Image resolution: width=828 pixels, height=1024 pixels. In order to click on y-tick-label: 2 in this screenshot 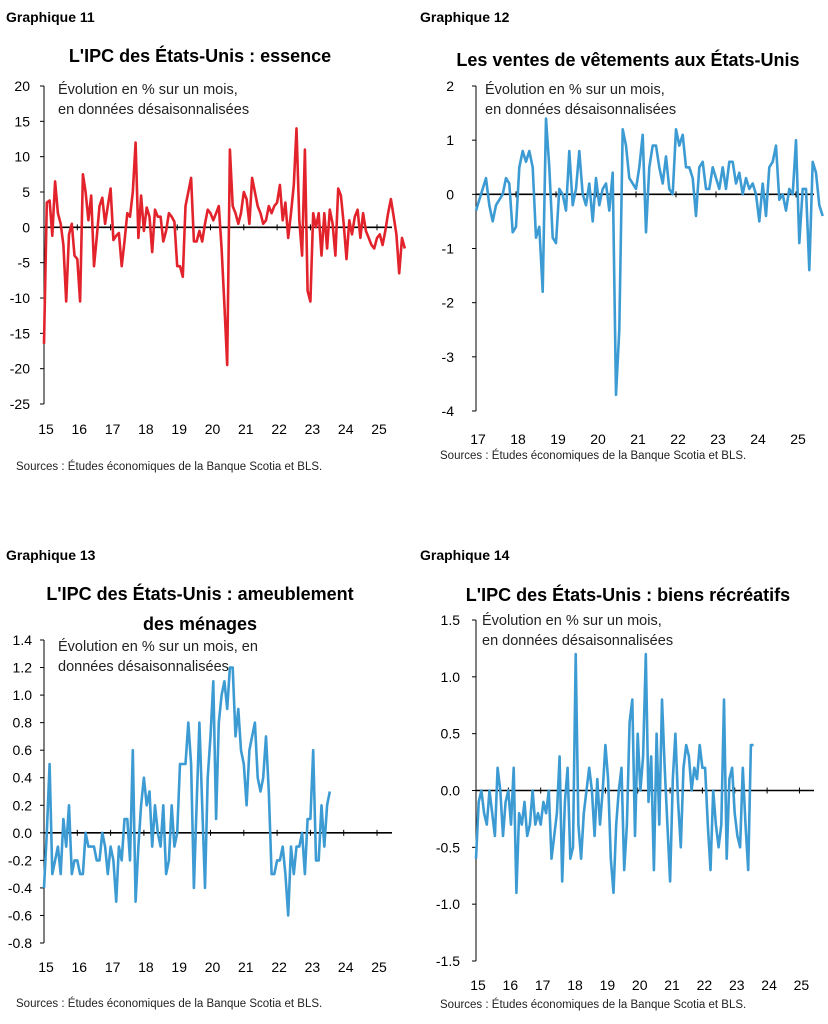, I will do `click(450, 86)`.